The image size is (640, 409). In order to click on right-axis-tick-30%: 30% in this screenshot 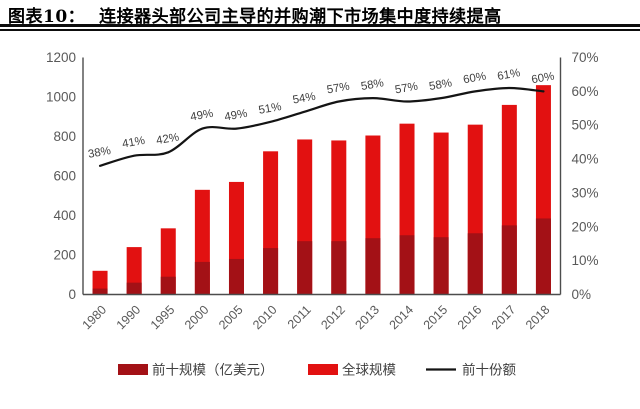, I will do `click(585, 192)`.